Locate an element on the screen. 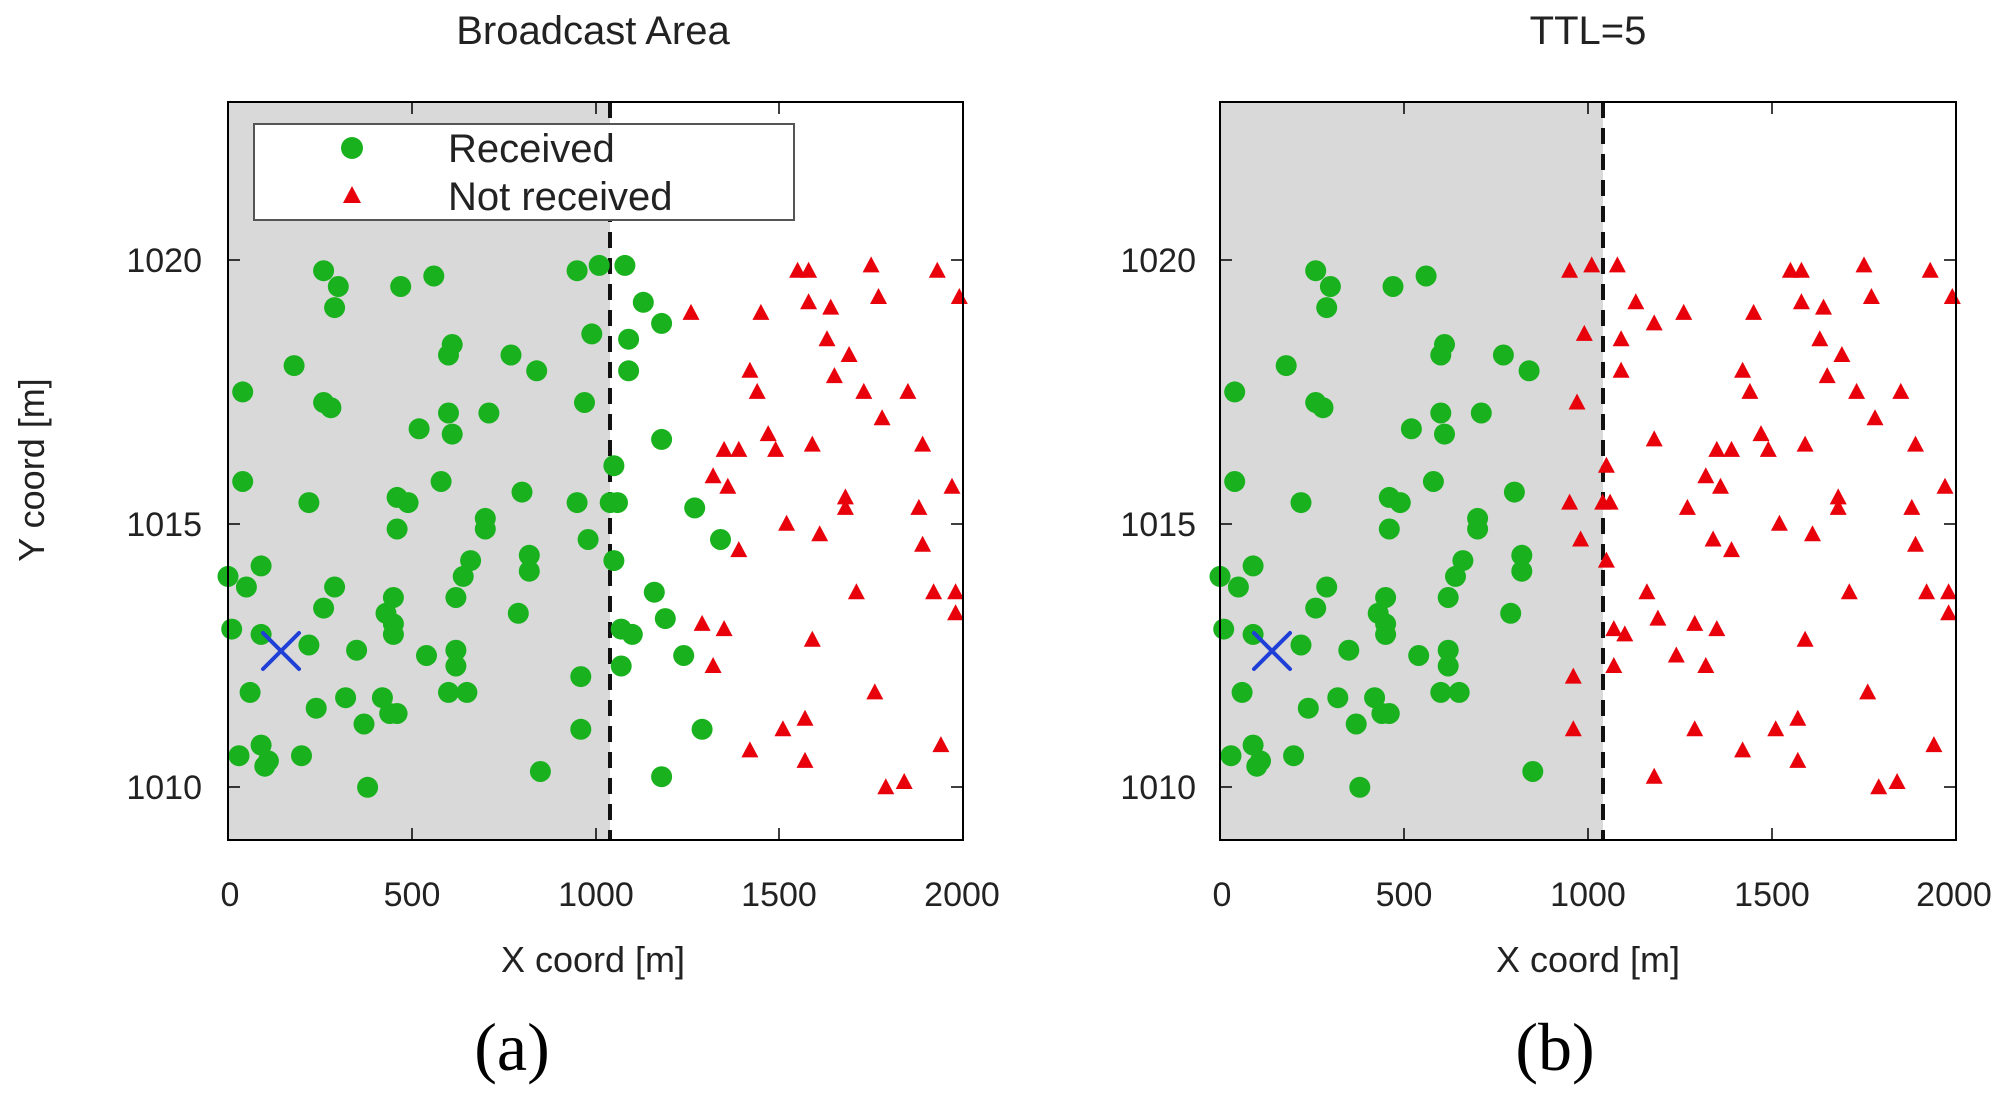  panel-a-shaded-region is located at coordinates (419, 471).